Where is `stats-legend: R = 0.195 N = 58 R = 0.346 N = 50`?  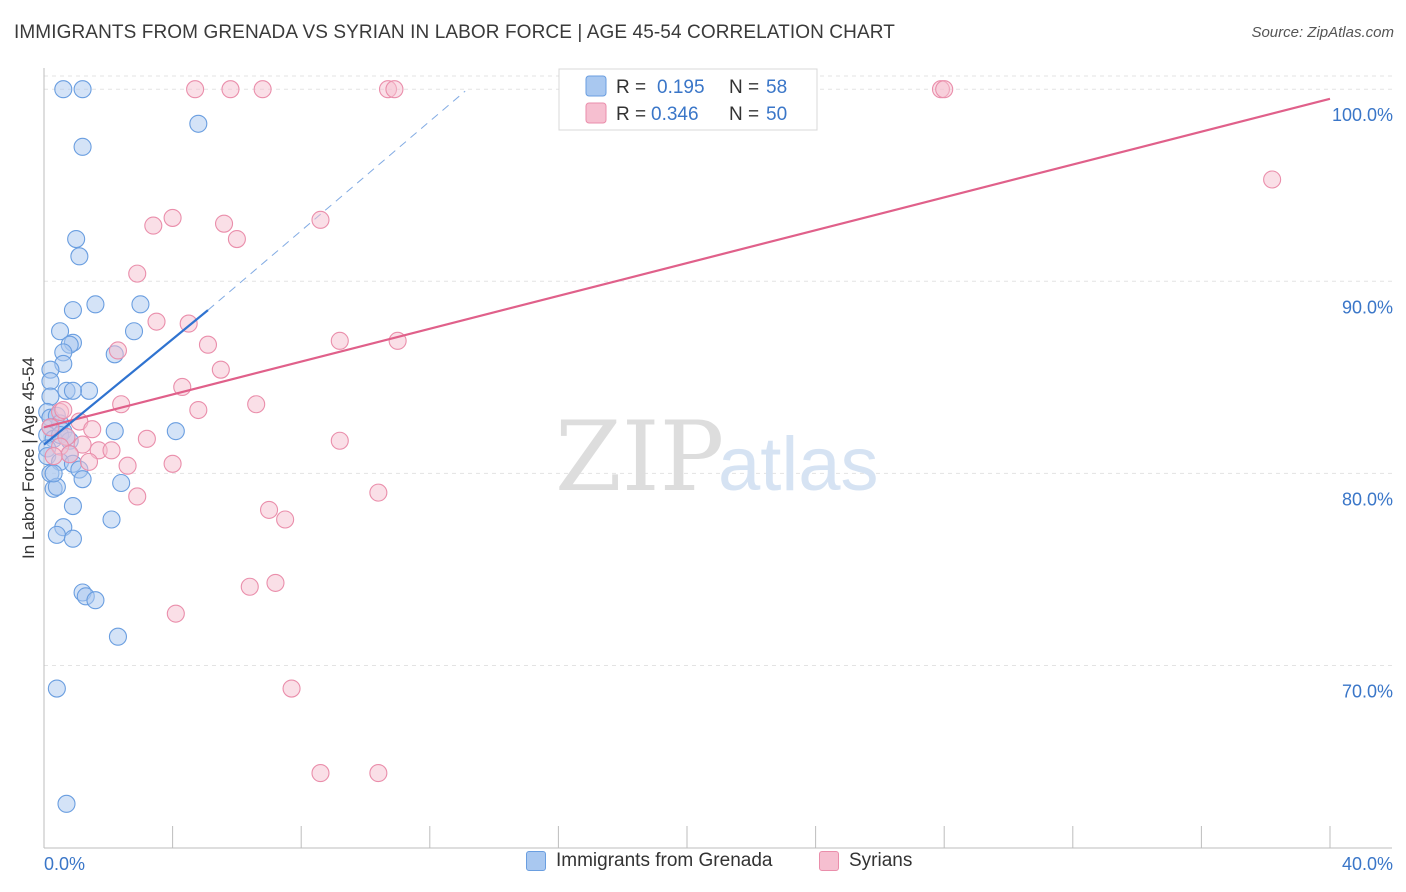
stats-legend: R = 0.195 N = 58 R = 0.346 N = 50 is located at coordinates (688, 99).